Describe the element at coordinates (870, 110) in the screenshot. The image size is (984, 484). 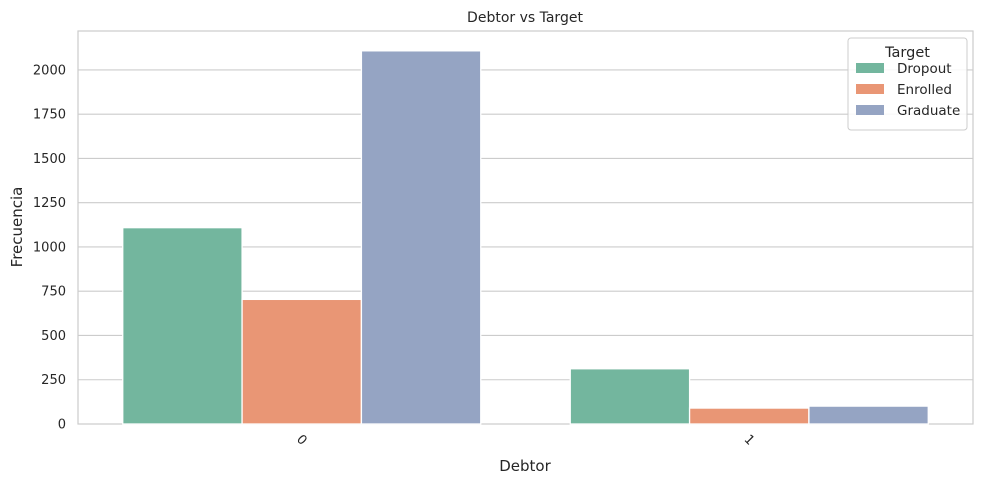
I see `legend-swatch-graduate` at that location.